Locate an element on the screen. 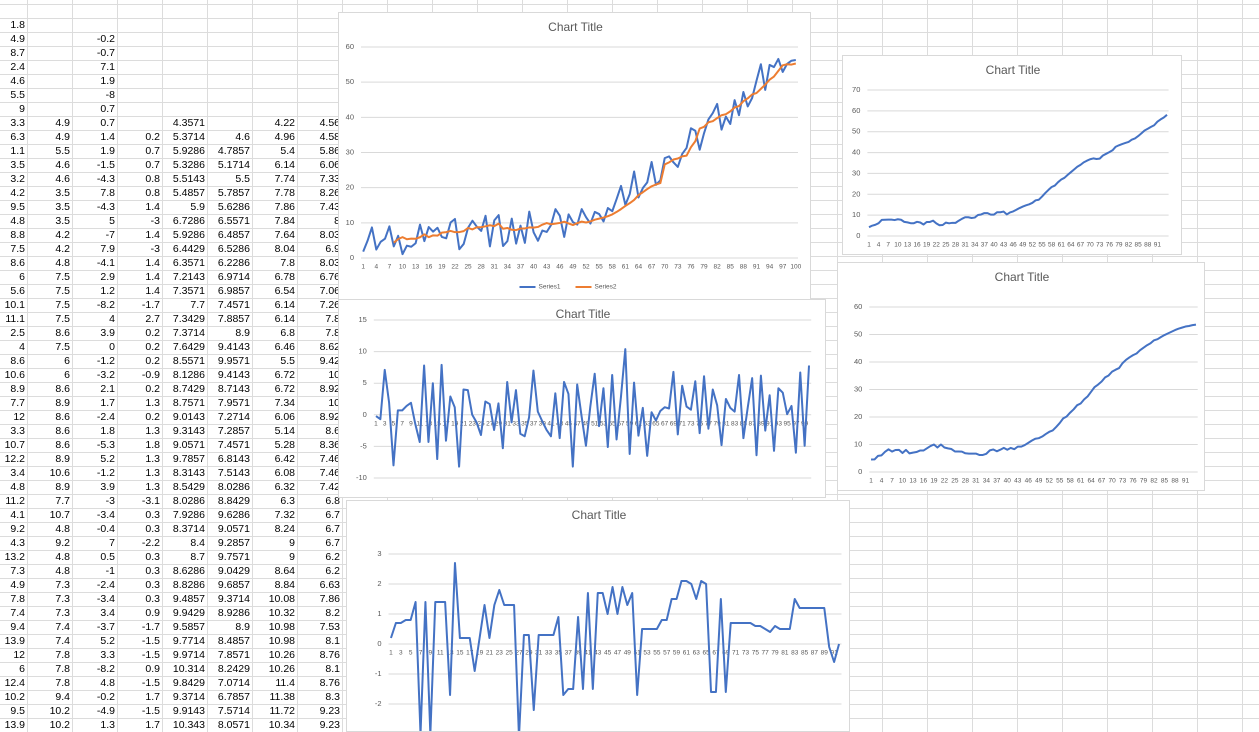 This screenshot has width=1259, height=732. cell: 7.42 is located at coordinates (329, 487).